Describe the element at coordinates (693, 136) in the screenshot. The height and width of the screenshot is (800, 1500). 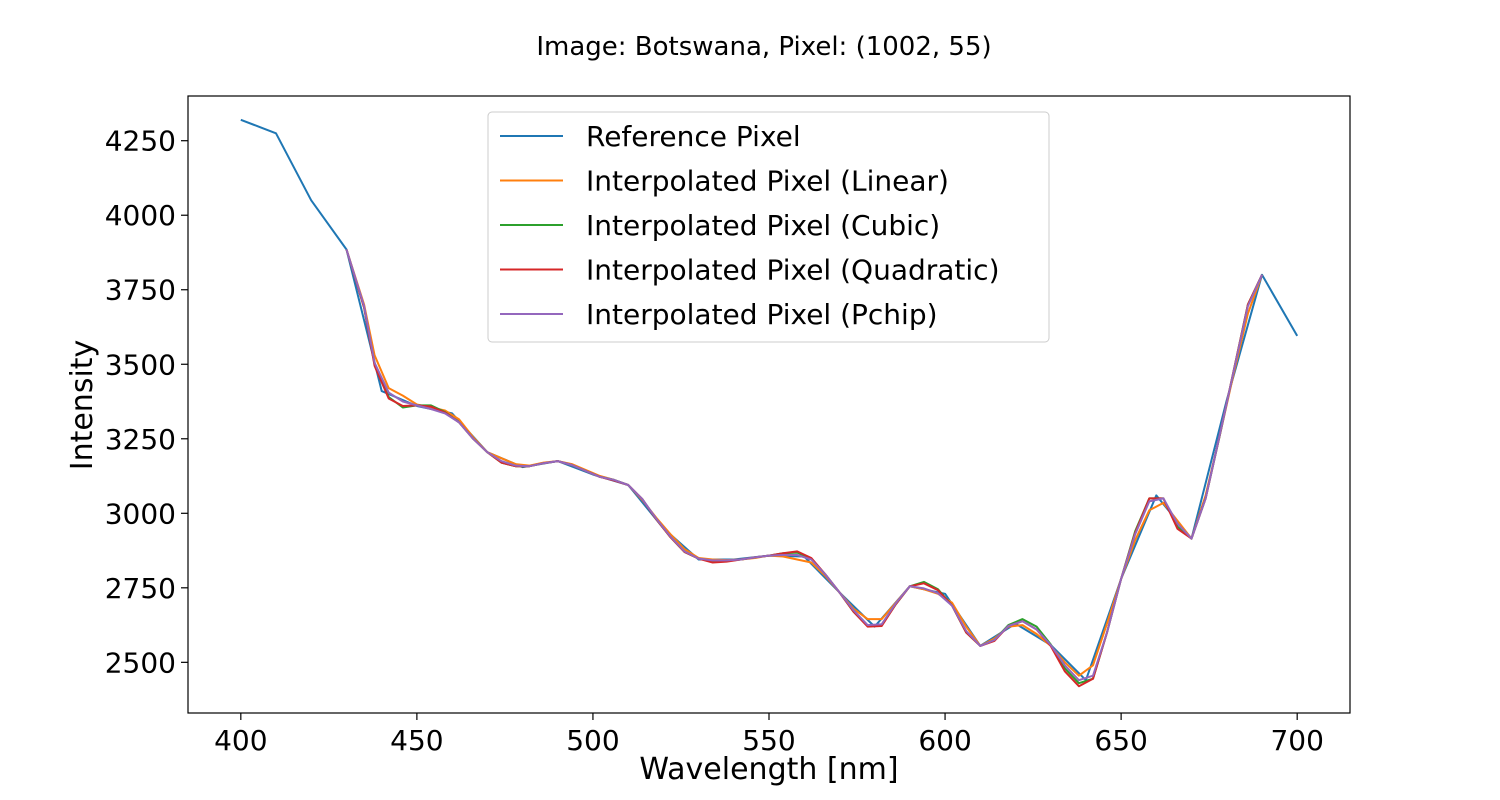
I see `legend-label: Reference Pixel` at that location.